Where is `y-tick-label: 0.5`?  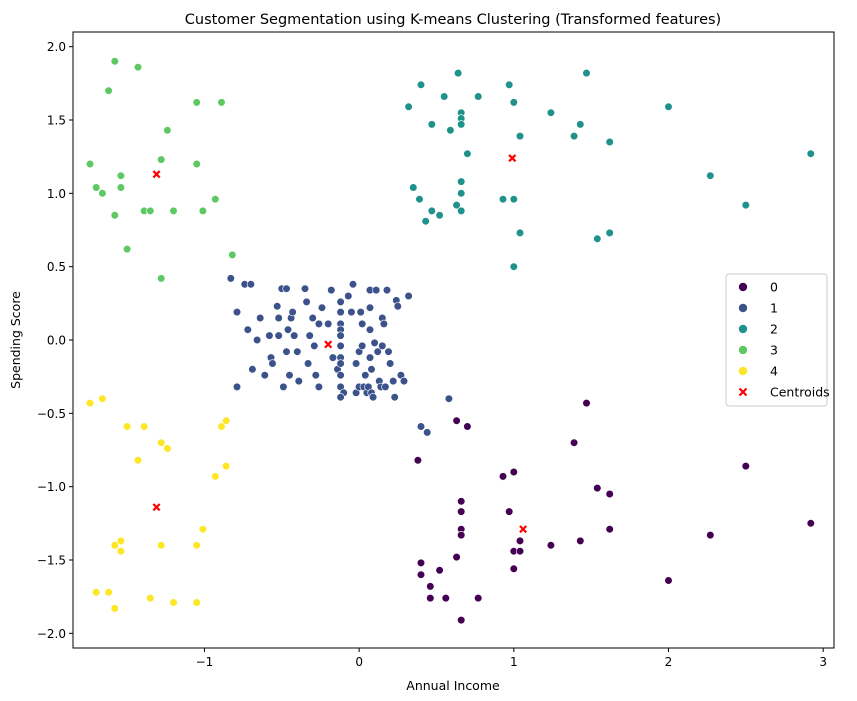
y-tick-label: 0.5 is located at coordinates (56, 267).